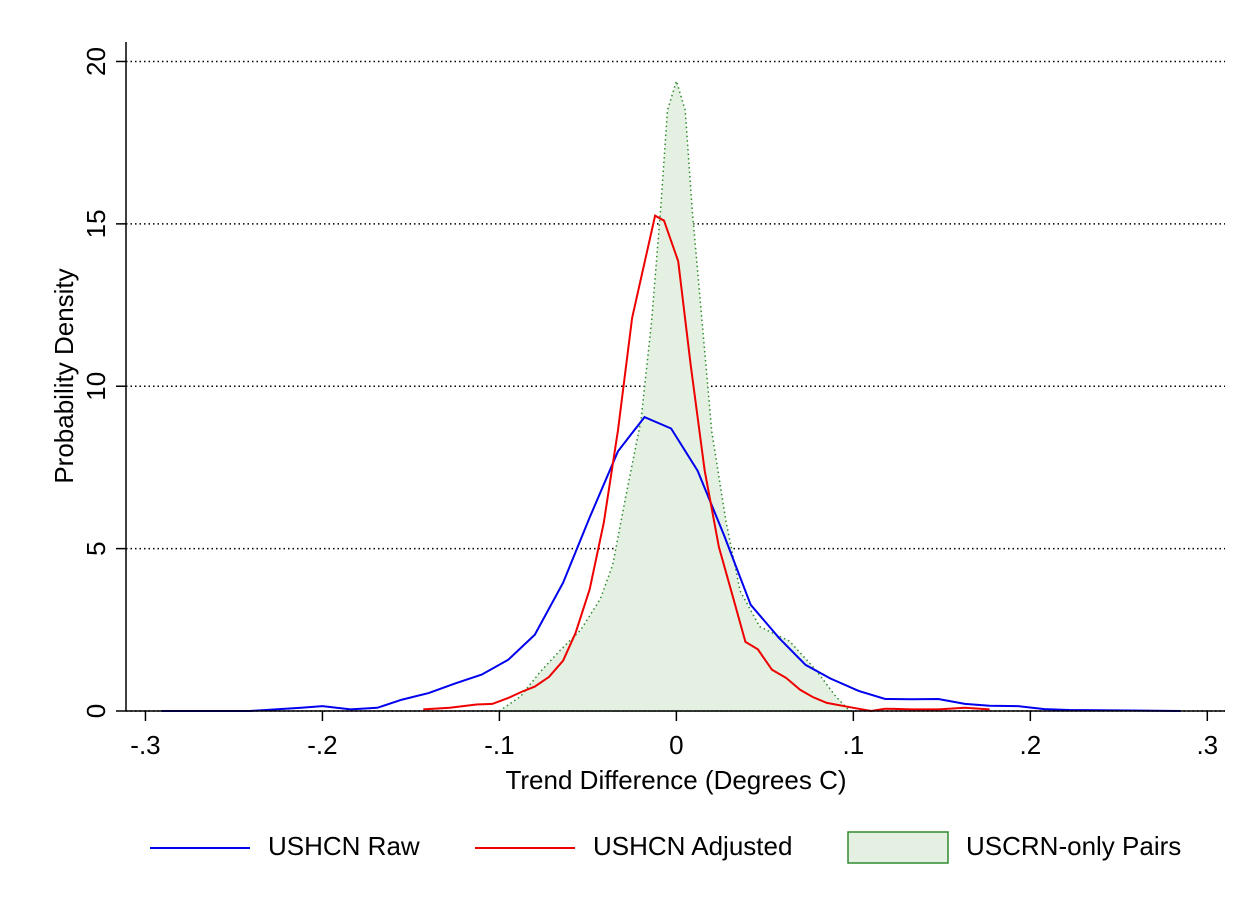 The image size is (1254, 916). Describe the element at coordinates (64, 375) in the screenshot. I see `y-axis-title: Probability Density` at that location.